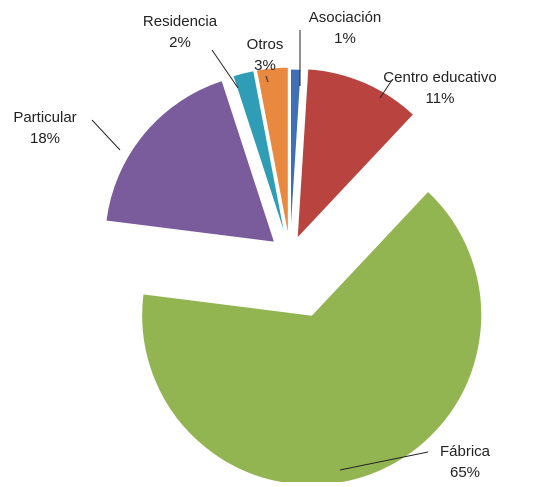  Describe the element at coordinates (465, 472) in the screenshot. I see `slice-value: 65%` at that location.